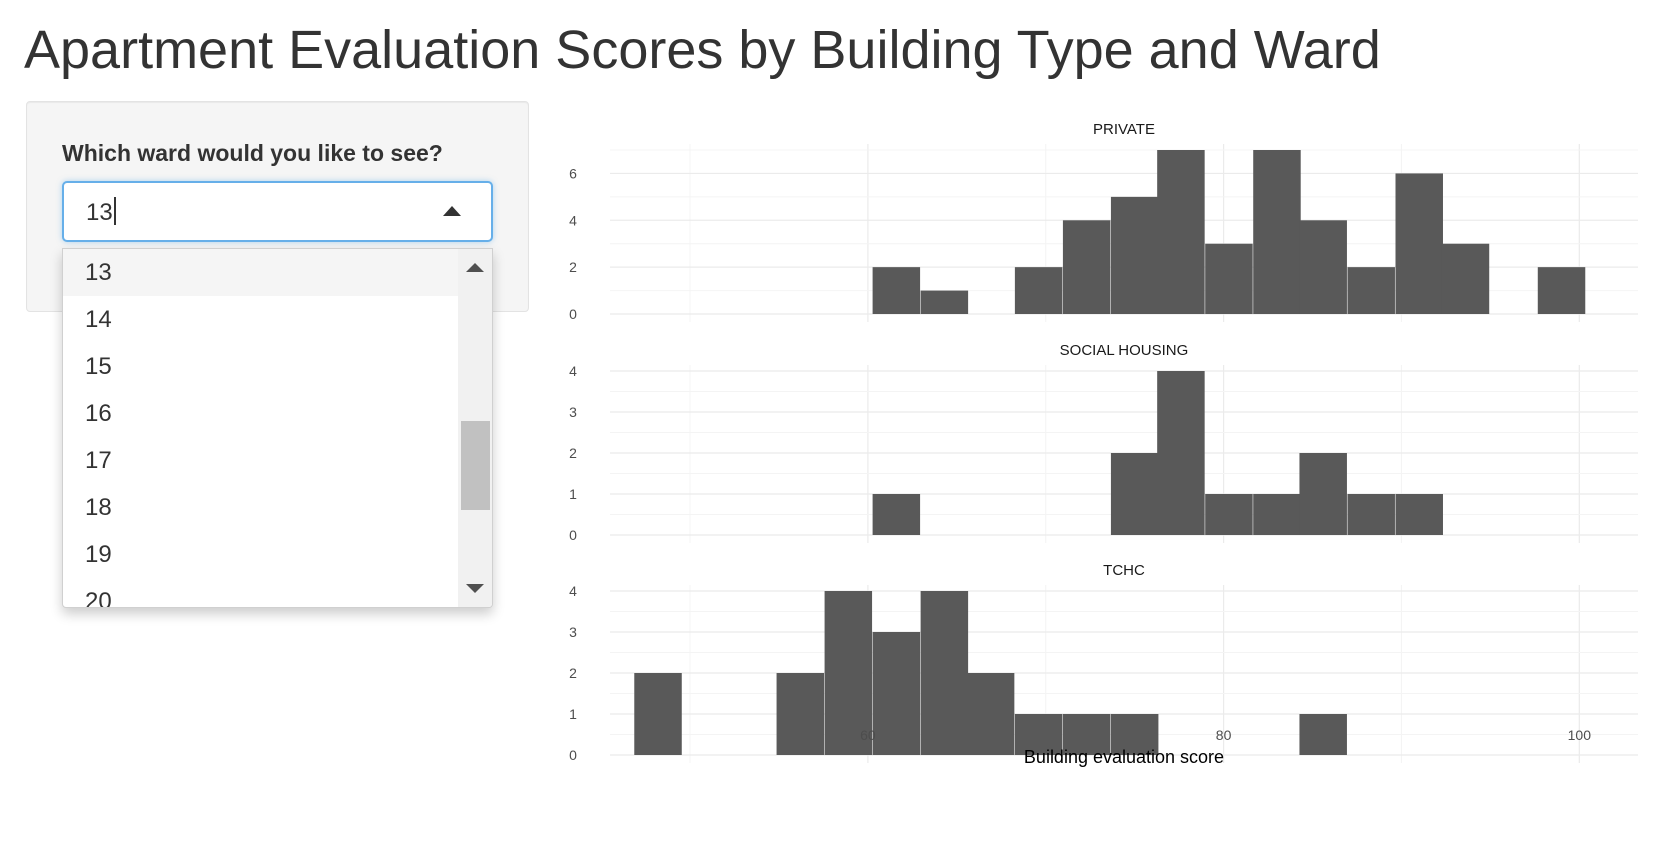 The width and height of the screenshot is (1657, 856). Describe the element at coordinates (98, 460) in the screenshot. I see `ward-option: 17` at that location.